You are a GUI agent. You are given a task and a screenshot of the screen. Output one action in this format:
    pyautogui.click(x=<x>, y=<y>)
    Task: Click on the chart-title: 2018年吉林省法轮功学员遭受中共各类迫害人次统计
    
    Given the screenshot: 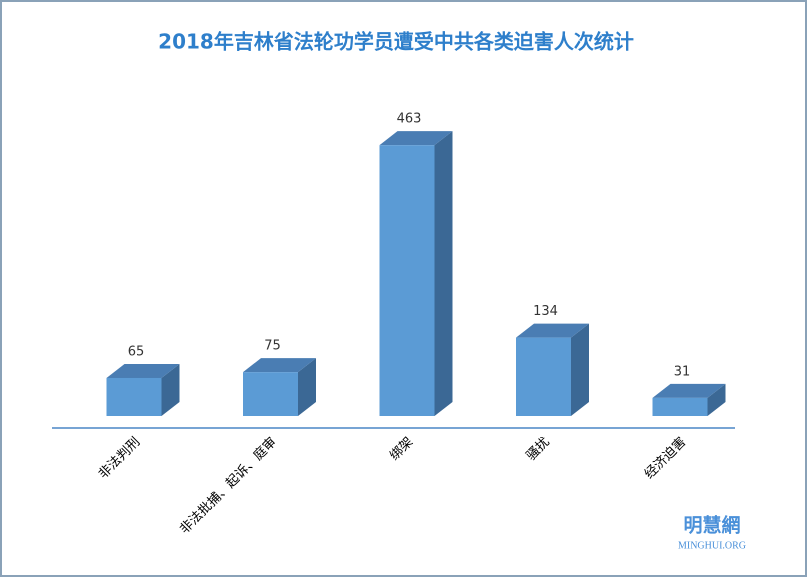 What is the action you would take?
    pyautogui.click(x=396, y=42)
    